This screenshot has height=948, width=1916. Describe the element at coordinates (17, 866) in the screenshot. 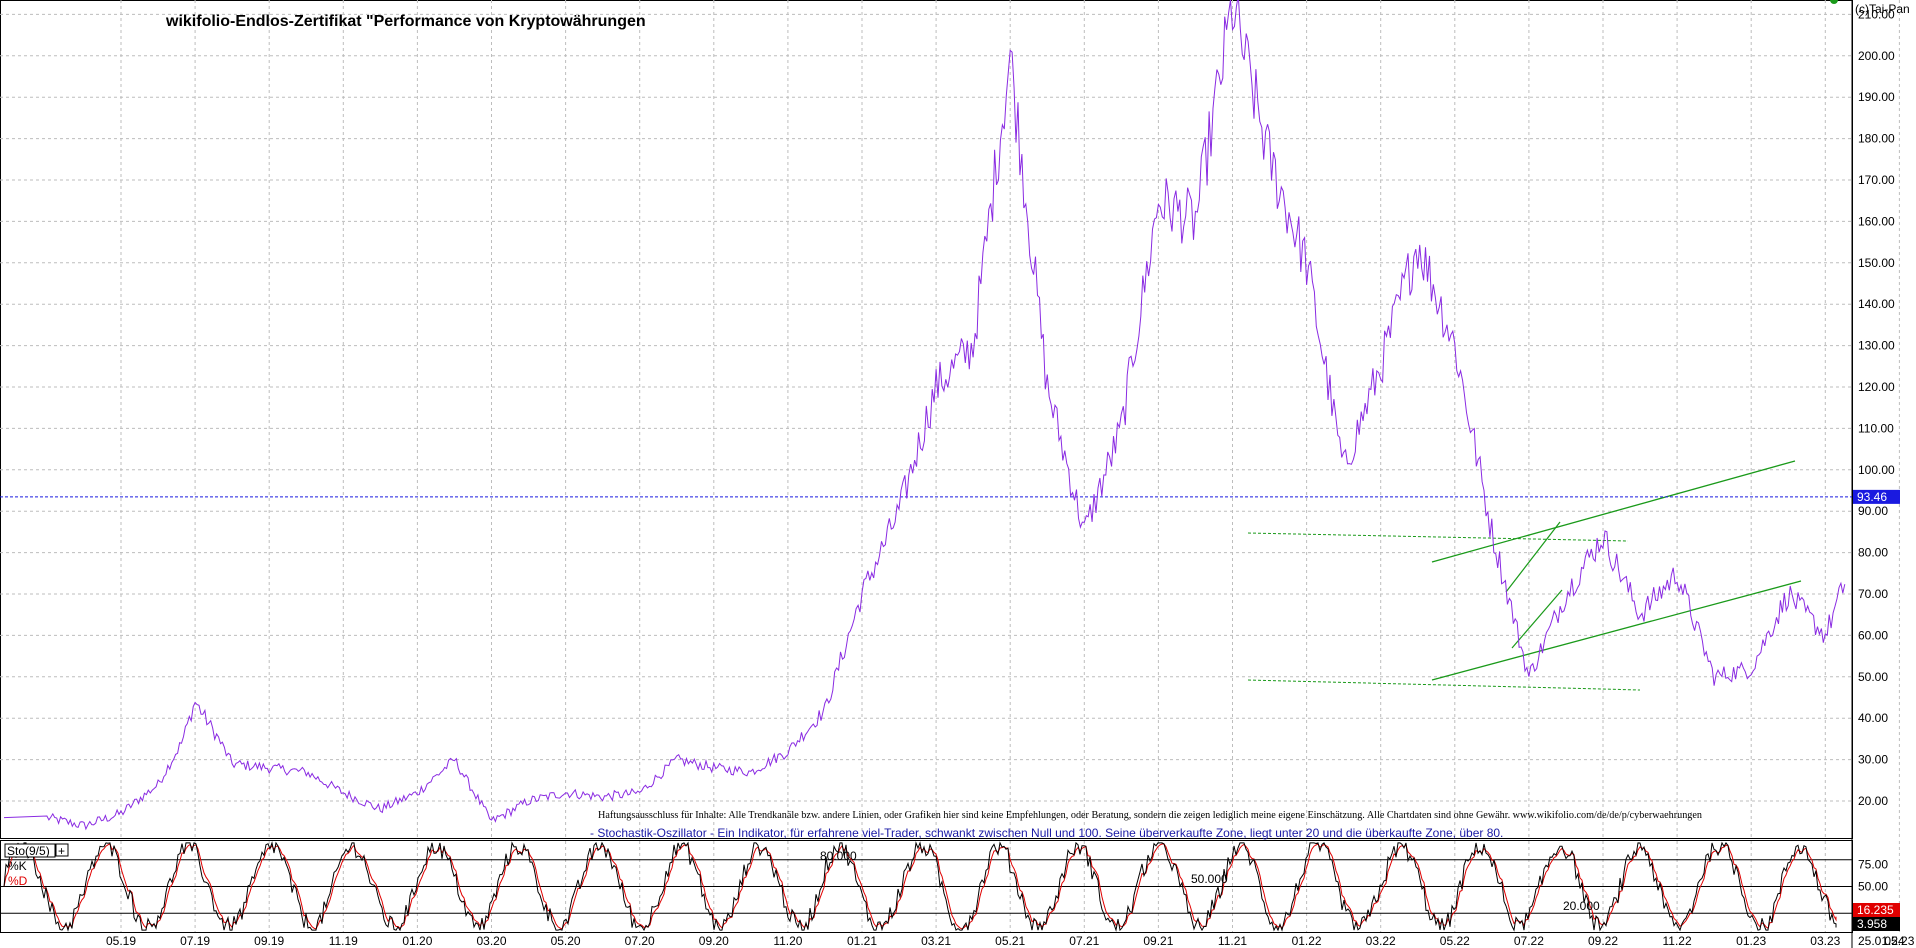

I see `k-legend-label: %K` at that location.